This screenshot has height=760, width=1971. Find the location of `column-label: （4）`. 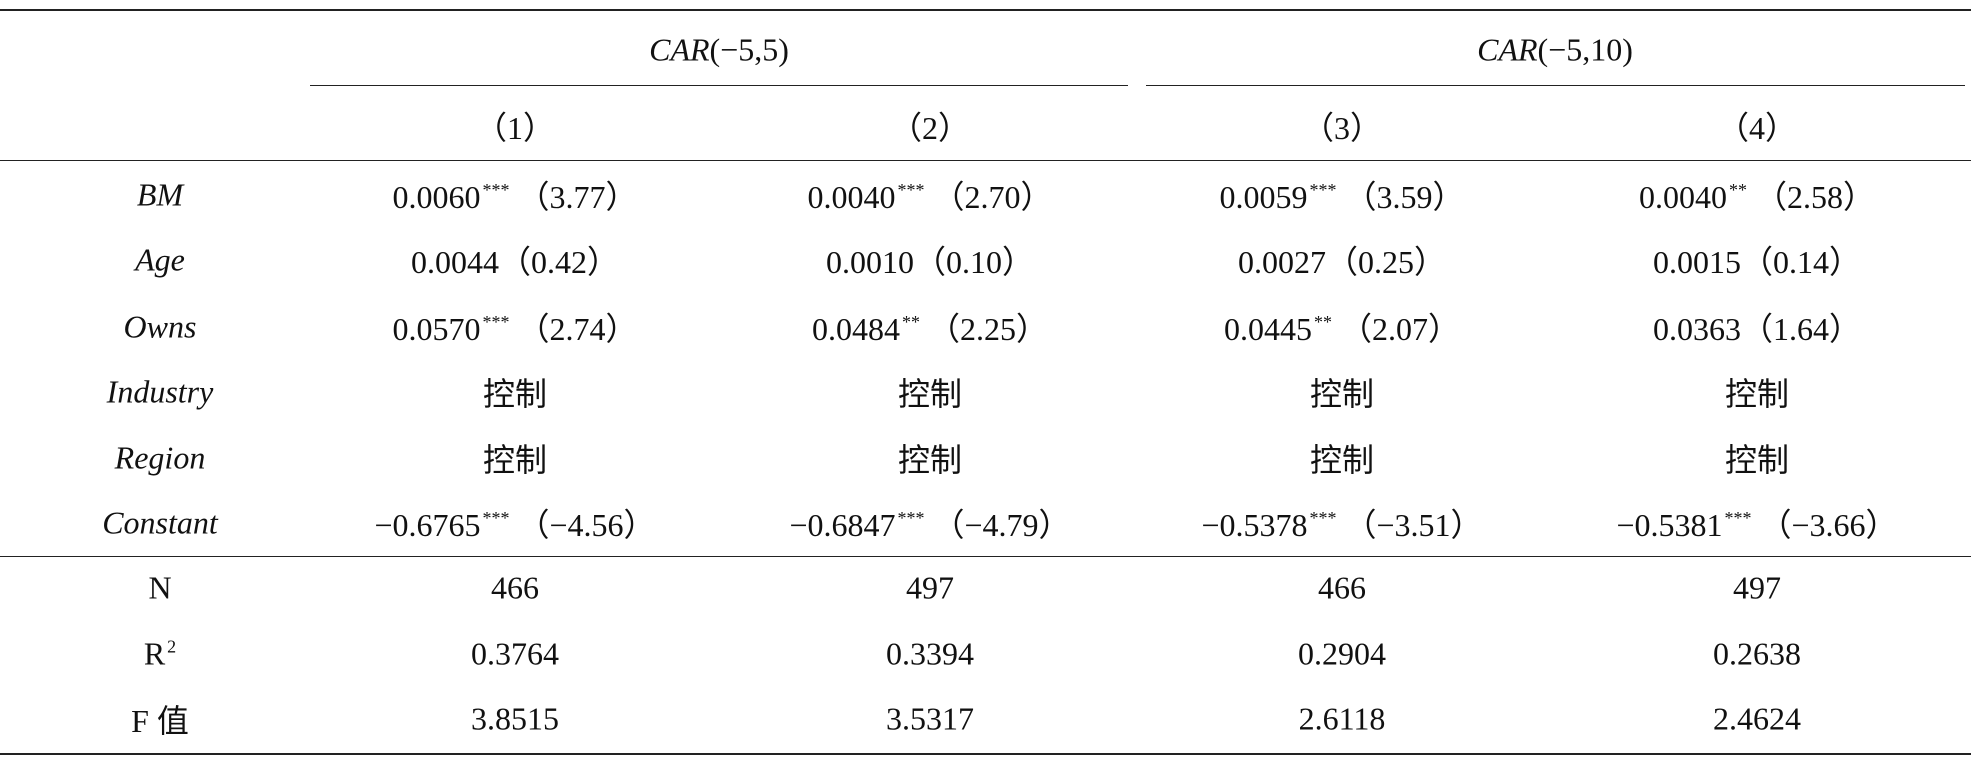

column-label: （4） is located at coordinates (1757, 128).